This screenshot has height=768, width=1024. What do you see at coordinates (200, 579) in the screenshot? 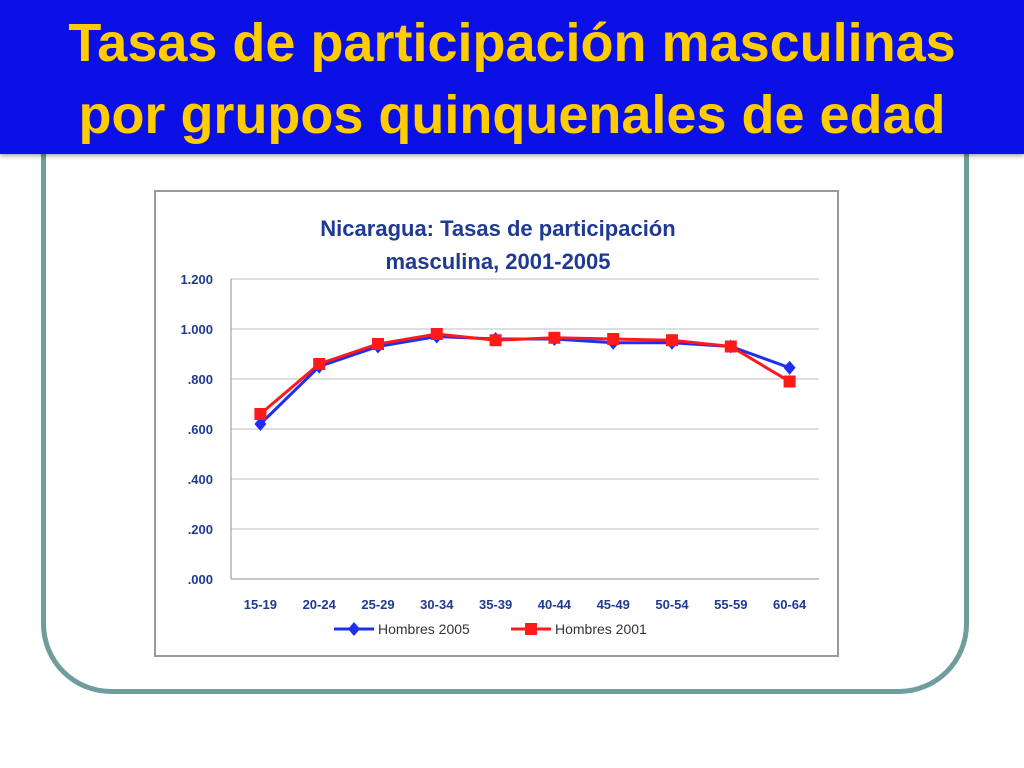
I see `y-tick-label: .000` at bounding box center [200, 579].